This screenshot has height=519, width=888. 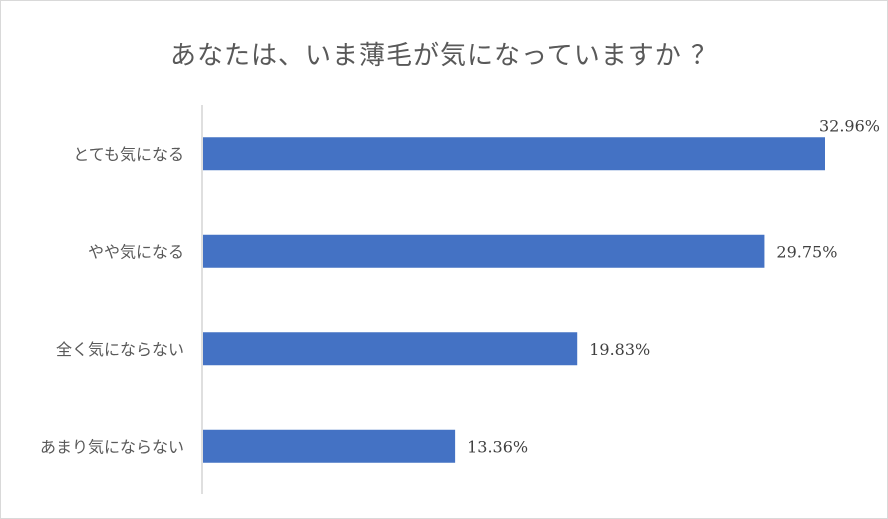 I want to click on category-label: あまり気にならない, so click(x=112, y=446).